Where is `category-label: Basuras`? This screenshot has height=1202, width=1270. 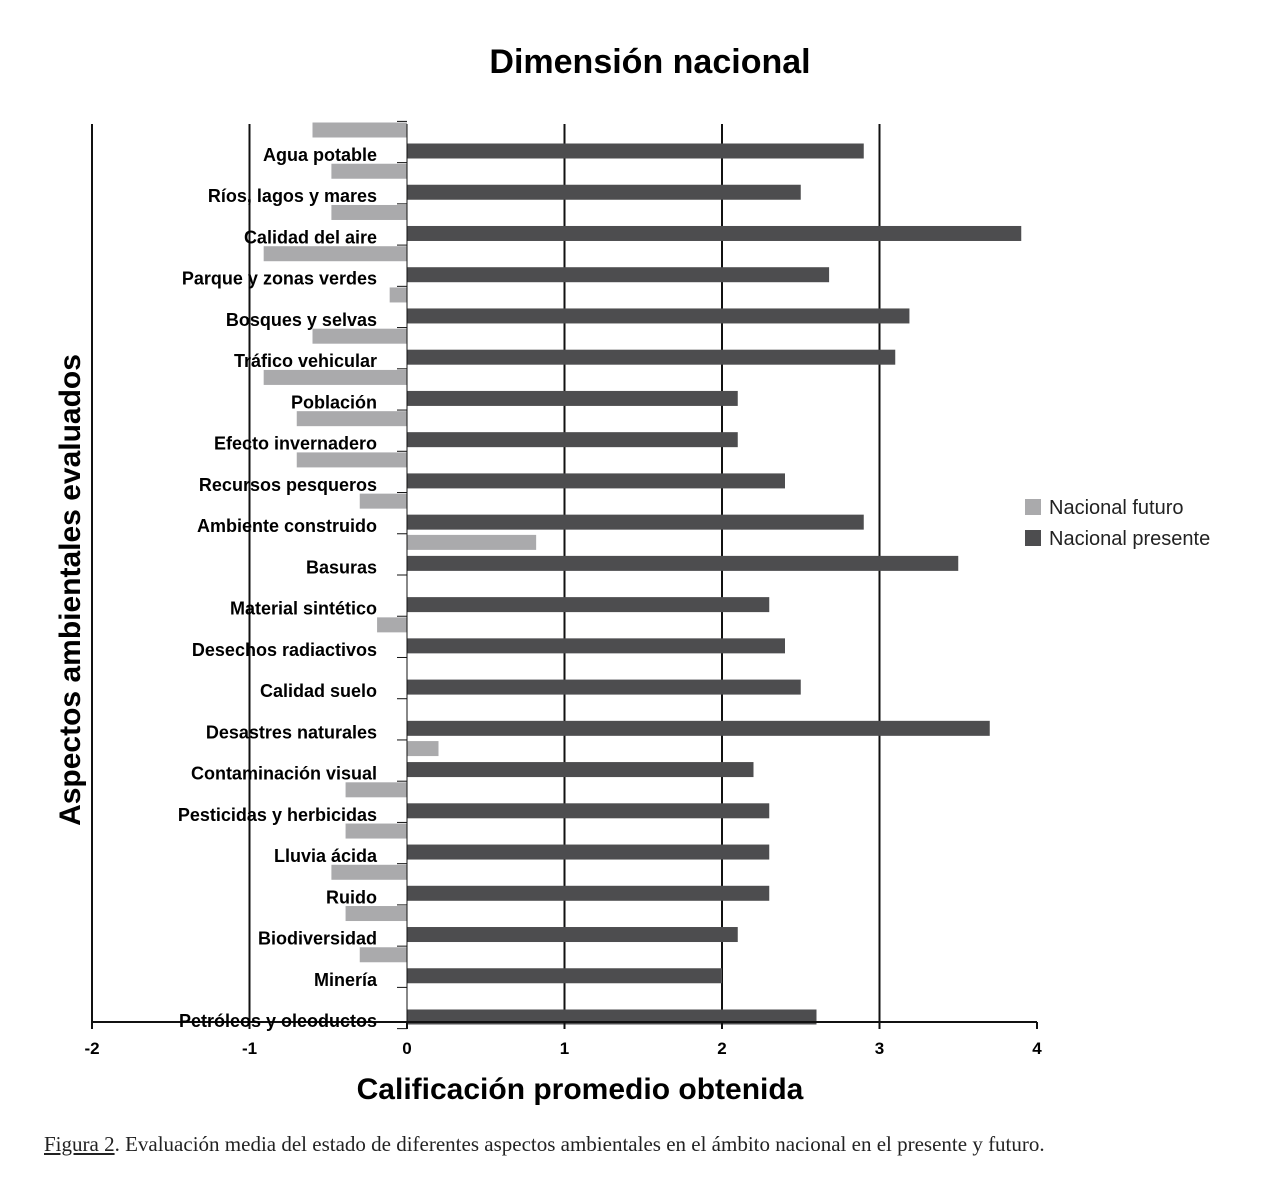 category-label: Basuras is located at coordinates (341, 567).